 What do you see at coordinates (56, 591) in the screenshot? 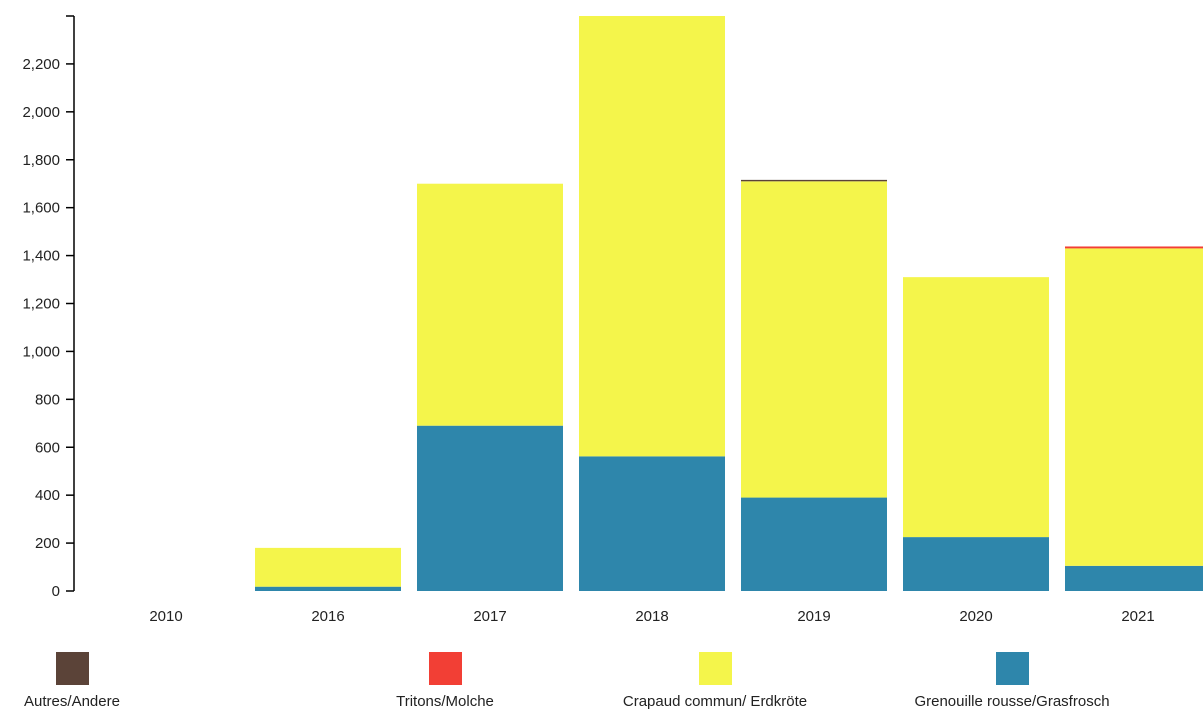
I see `y-tick-label: 0` at bounding box center [56, 591].